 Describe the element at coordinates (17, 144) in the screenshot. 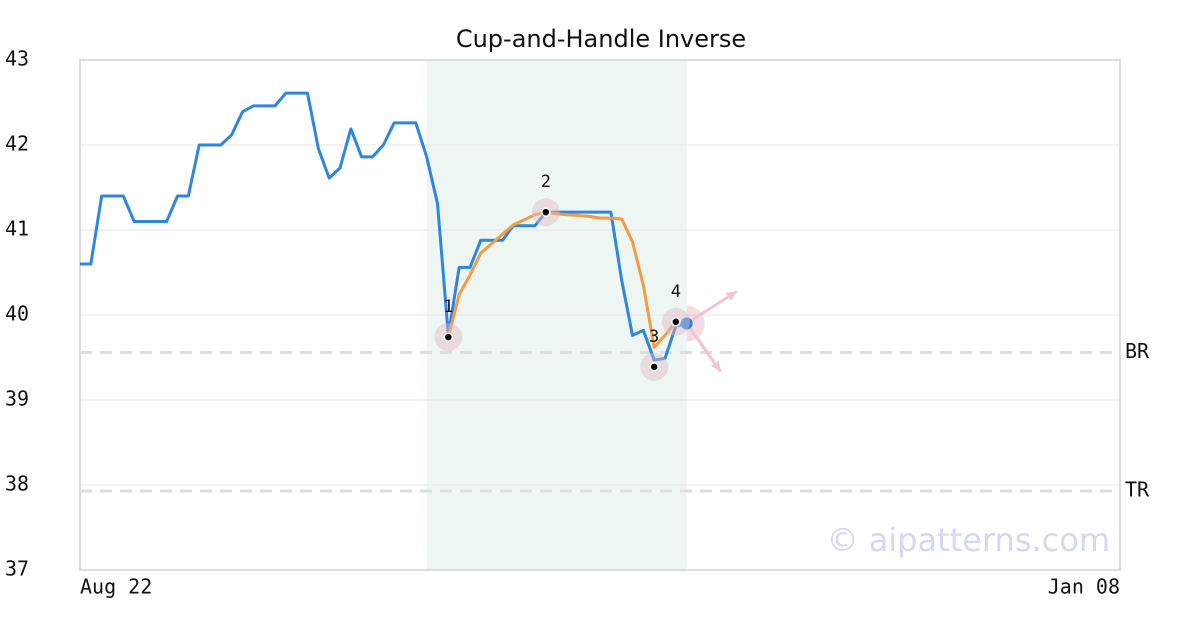

I see `y-tick-label: 42` at that location.